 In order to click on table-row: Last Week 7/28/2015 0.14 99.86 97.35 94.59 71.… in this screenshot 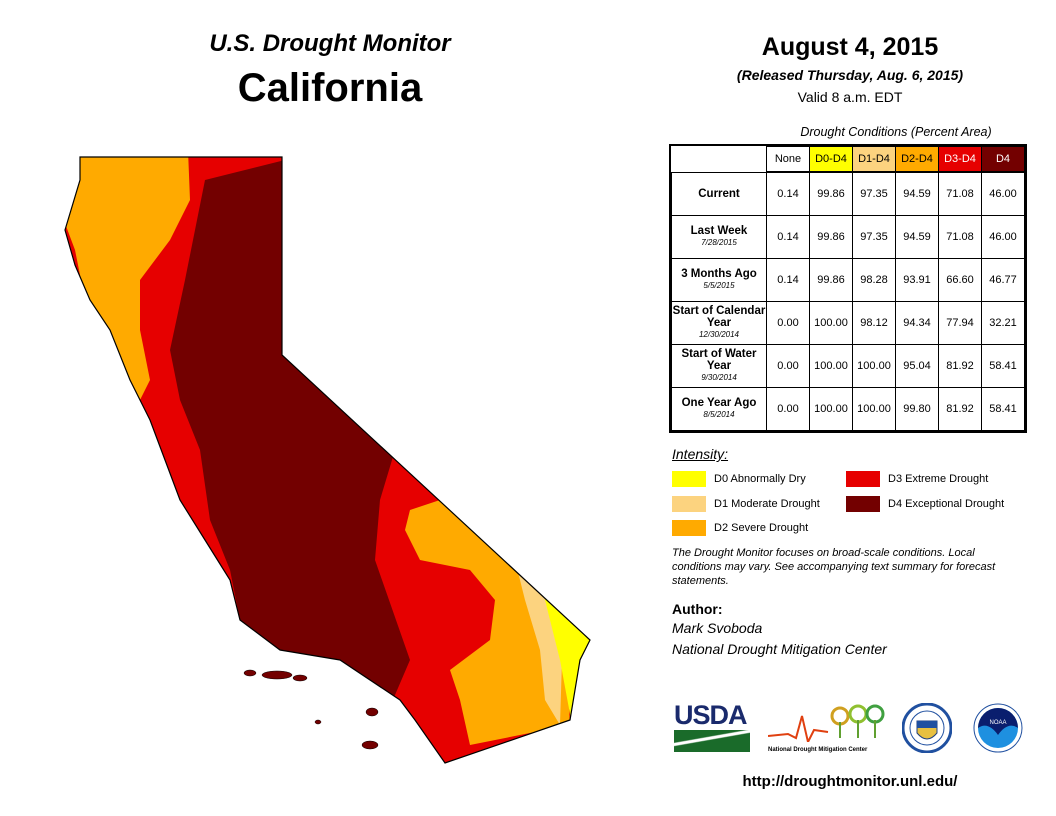, I will do `click(848, 237)`.